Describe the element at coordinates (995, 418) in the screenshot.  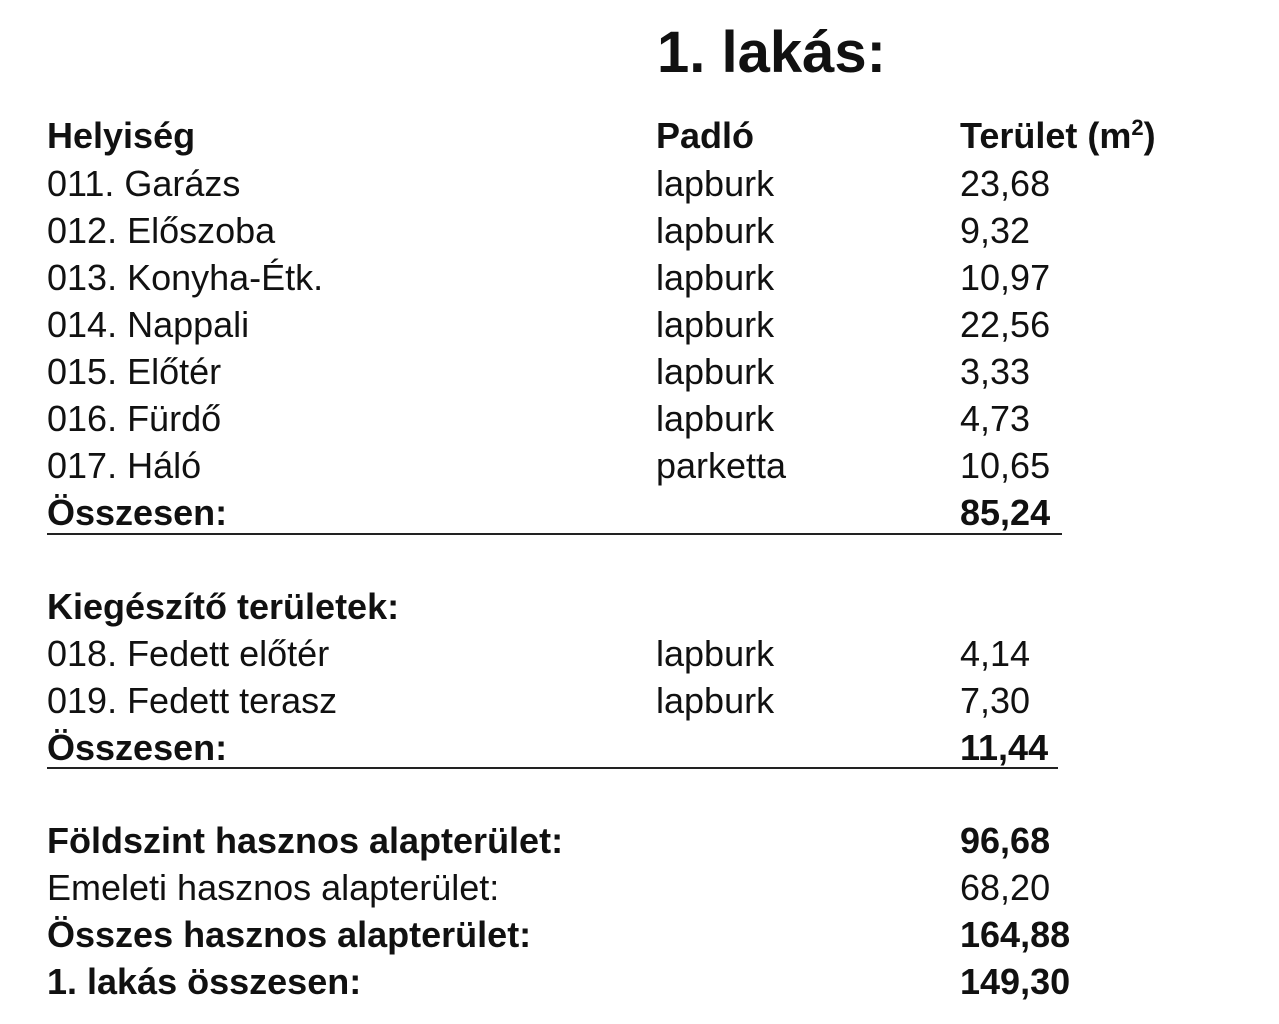
I see `room-area: 4,73` at that location.